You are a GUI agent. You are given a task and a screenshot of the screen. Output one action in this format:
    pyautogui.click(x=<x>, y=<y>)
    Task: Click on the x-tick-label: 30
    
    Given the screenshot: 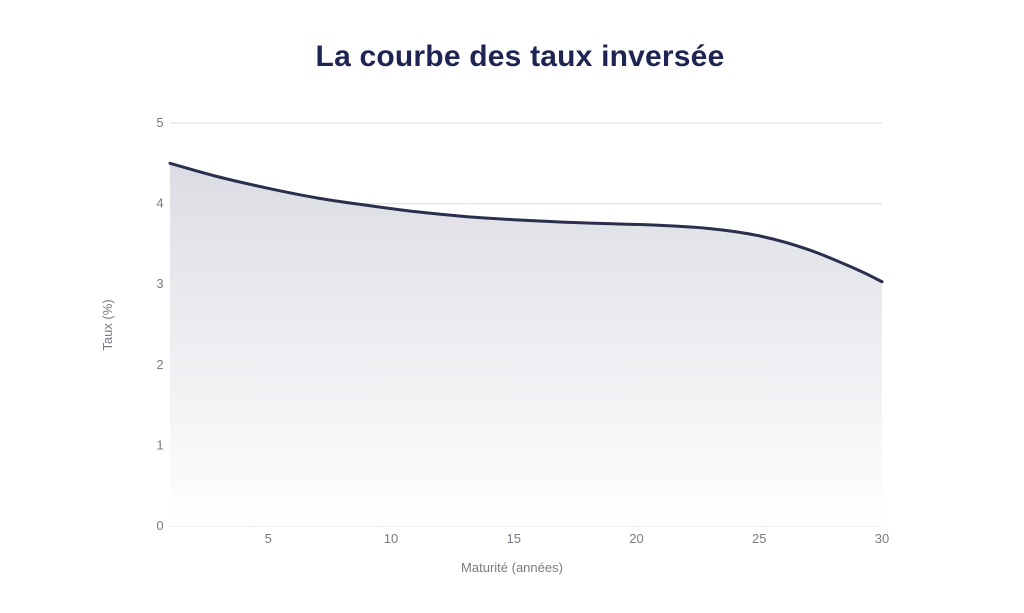 What is the action you would take?
    pyautogui.click(x=882, y=538)
    